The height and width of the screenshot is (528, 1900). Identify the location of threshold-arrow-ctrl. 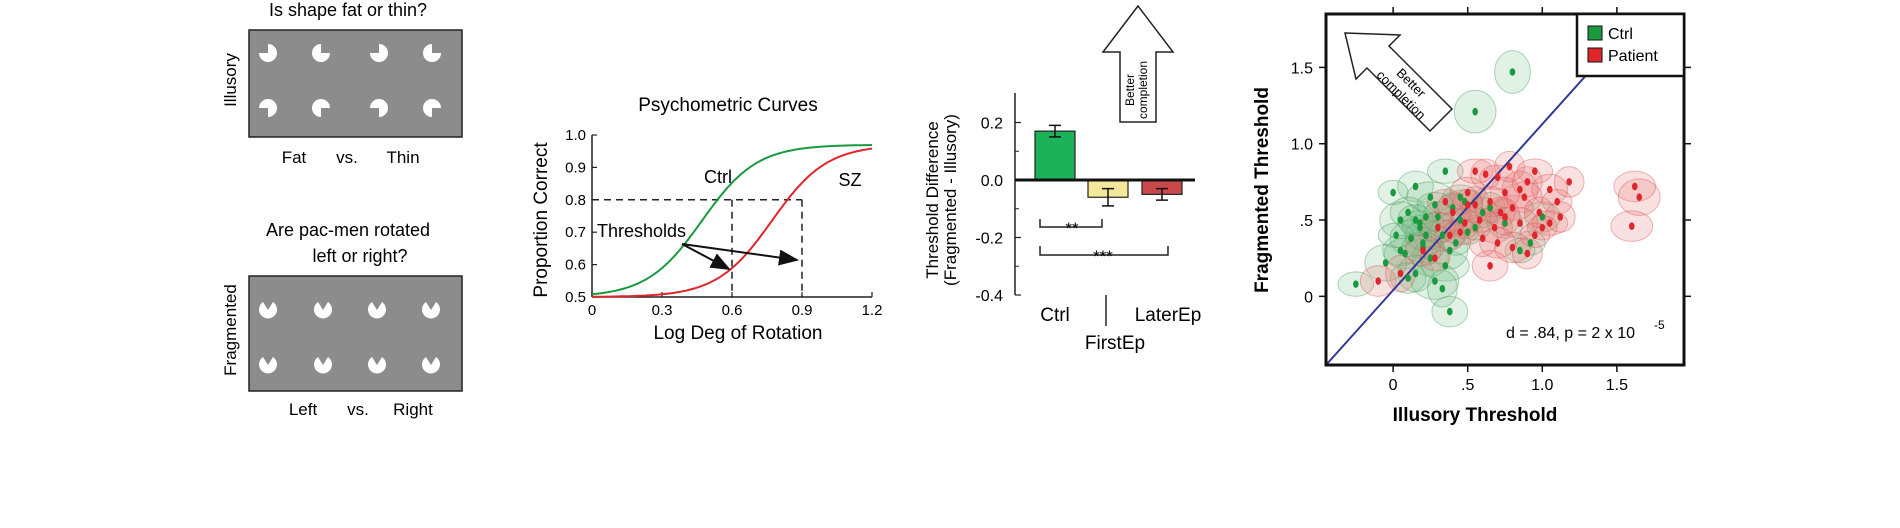
(706, 256).